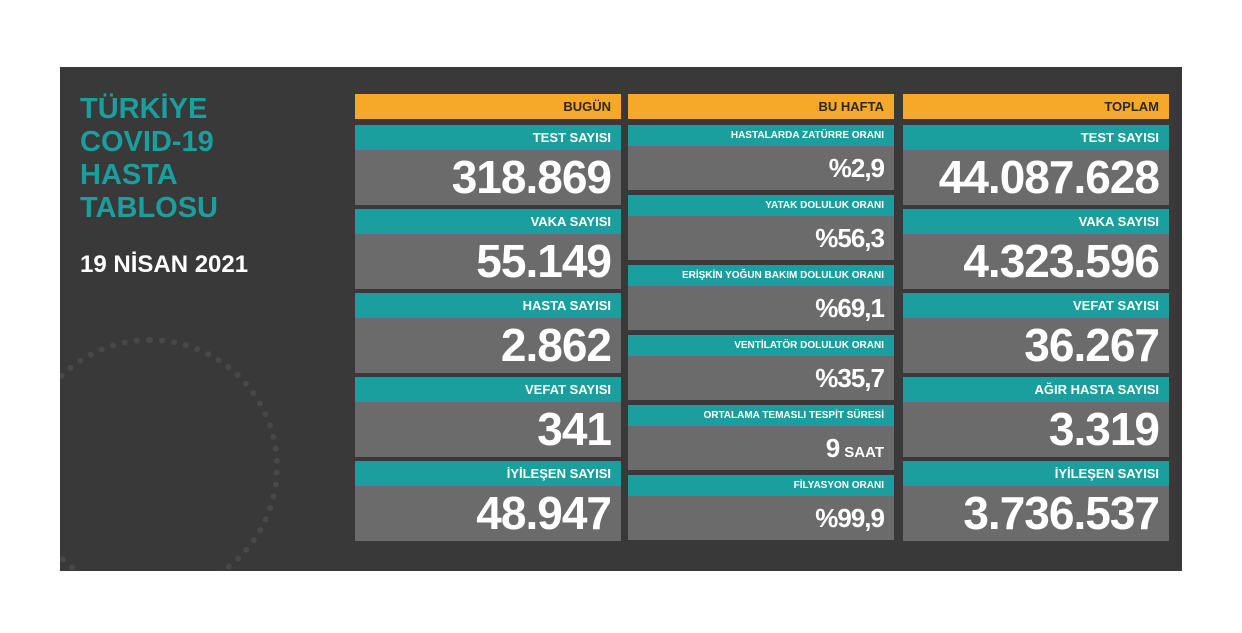 The width and height of the screenshot is (1242, 633). I want to click on value-text: 44.087.628, so click(1049, 177).